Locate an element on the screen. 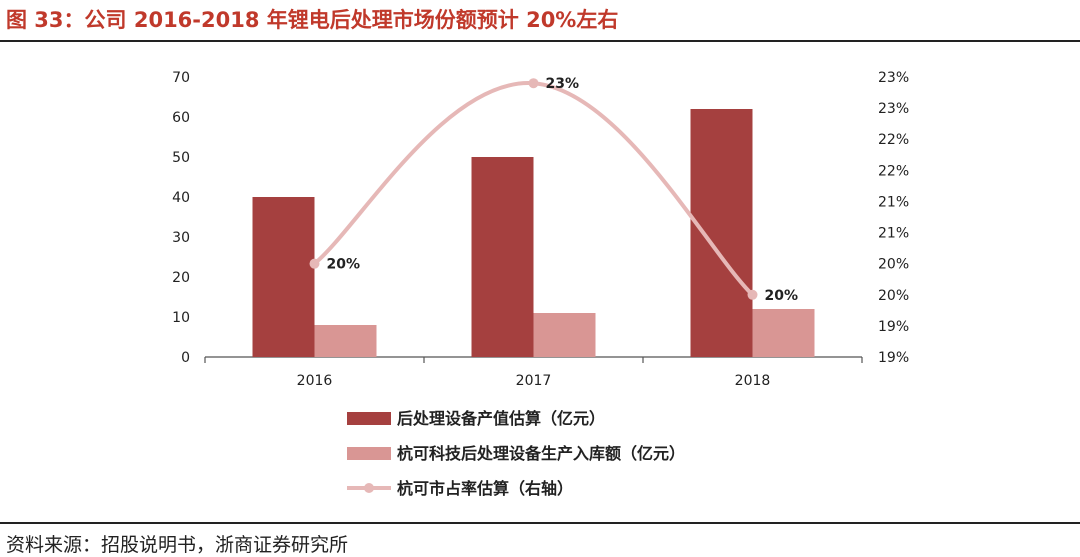 This screenshot has width=1080, height=557. x-tick-label: 2017 is located at coordinates (534, 381).